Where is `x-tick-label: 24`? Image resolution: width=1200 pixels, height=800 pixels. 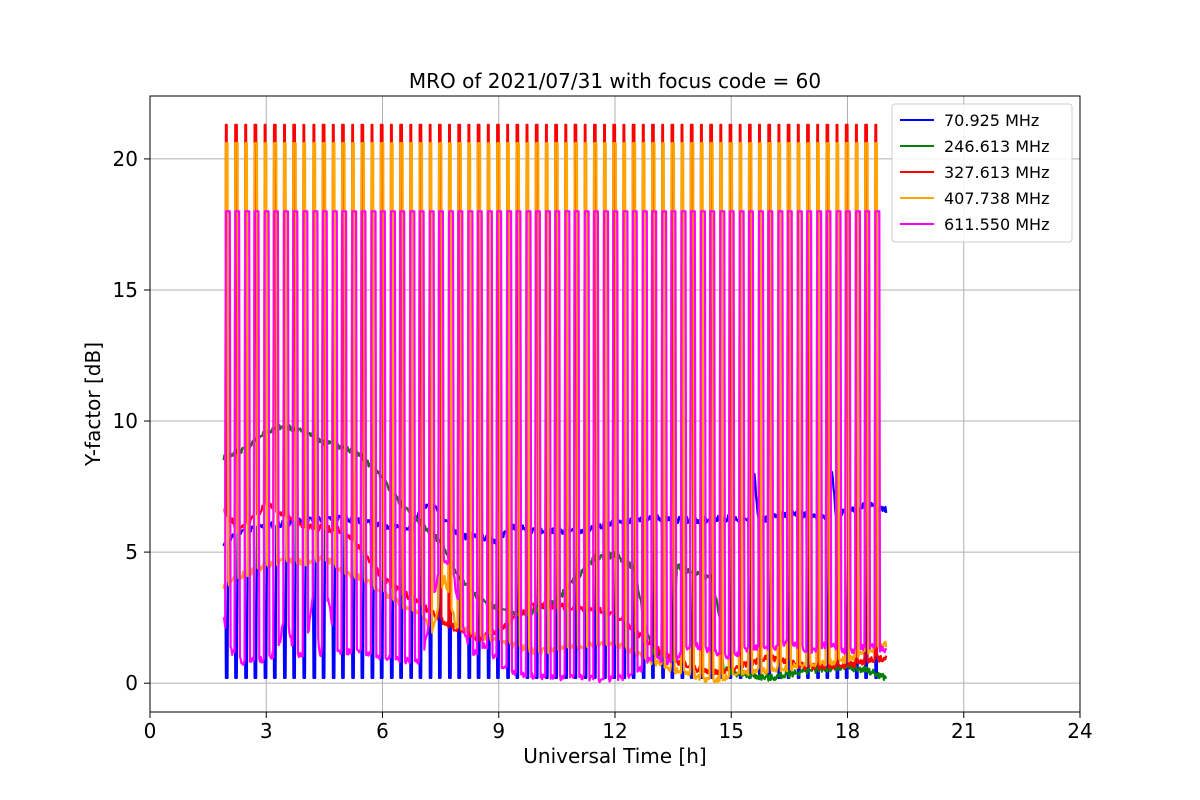 x-tick-label: 24 is located at coordinates (1079, 731).